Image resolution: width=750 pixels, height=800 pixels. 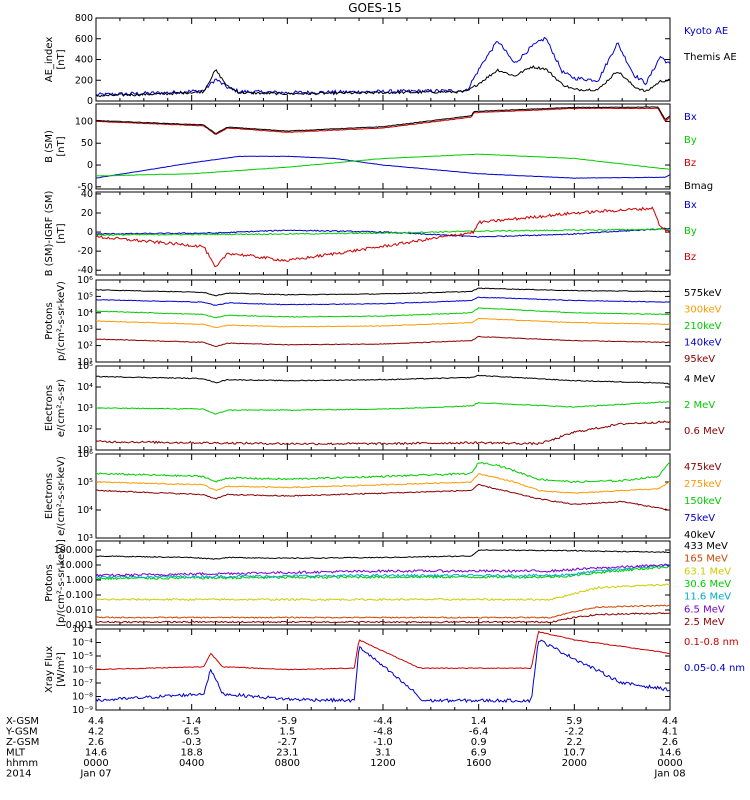 I want to click on series-line-2-mev, so click(x=383, y=408).